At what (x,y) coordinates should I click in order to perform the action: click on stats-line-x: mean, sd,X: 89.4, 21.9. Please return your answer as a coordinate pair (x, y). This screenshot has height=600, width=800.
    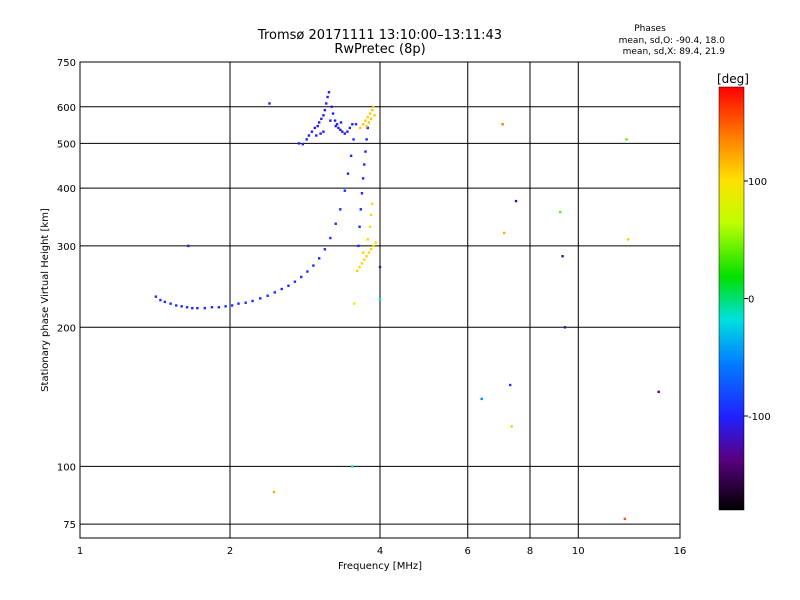
    Looking at the image, I should click on (674, 52).